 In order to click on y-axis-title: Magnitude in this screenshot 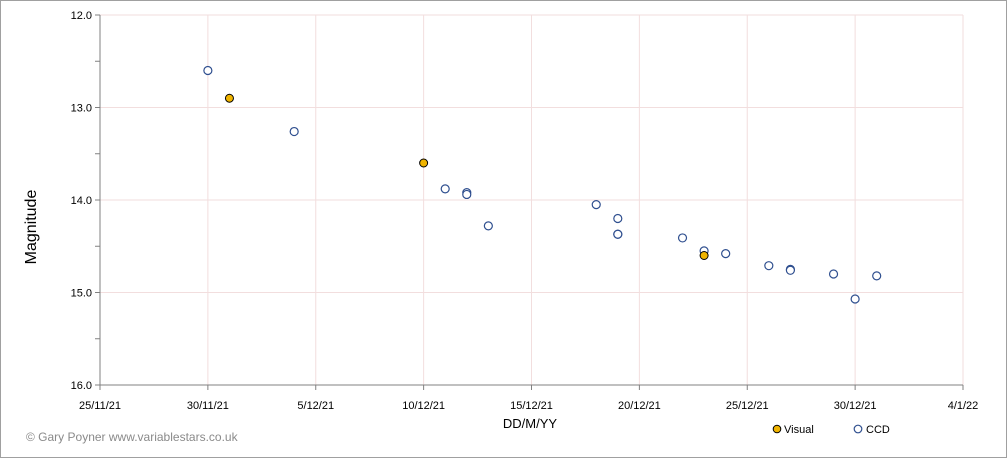, I will do `click(31, 227)`.